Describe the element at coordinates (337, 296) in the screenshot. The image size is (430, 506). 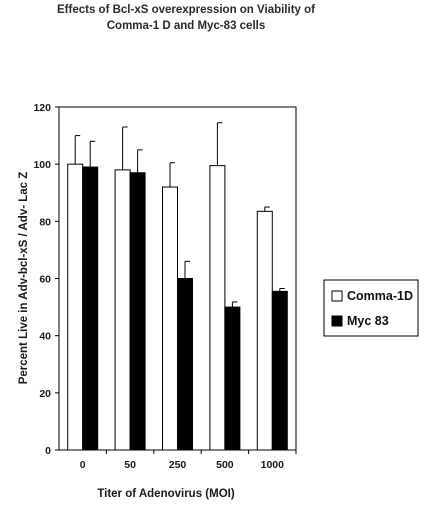
I see `legend-swatch-comma-1d` at that location.